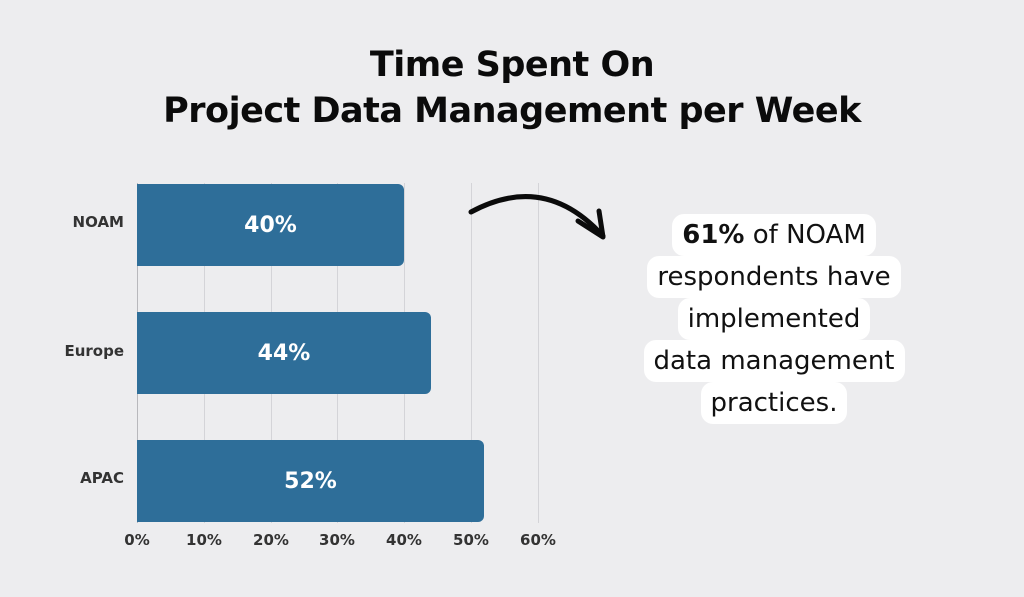 This screenshot has width=1024, height=597. What do you see at coordinates (102, 478) in the screenshot?
I see `category-label-apac: APAC` at bounding box center [102, 478].